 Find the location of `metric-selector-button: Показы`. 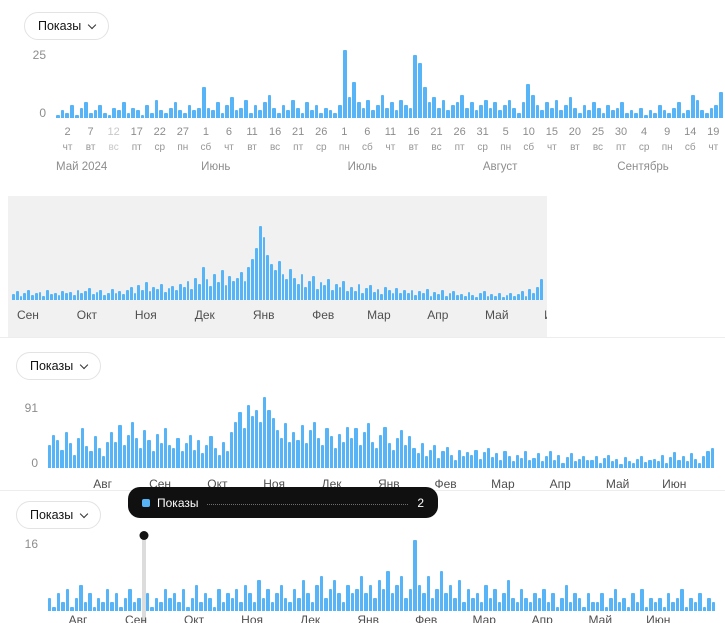

metric-selector-button: Показы is located at coordinates (59, 366).